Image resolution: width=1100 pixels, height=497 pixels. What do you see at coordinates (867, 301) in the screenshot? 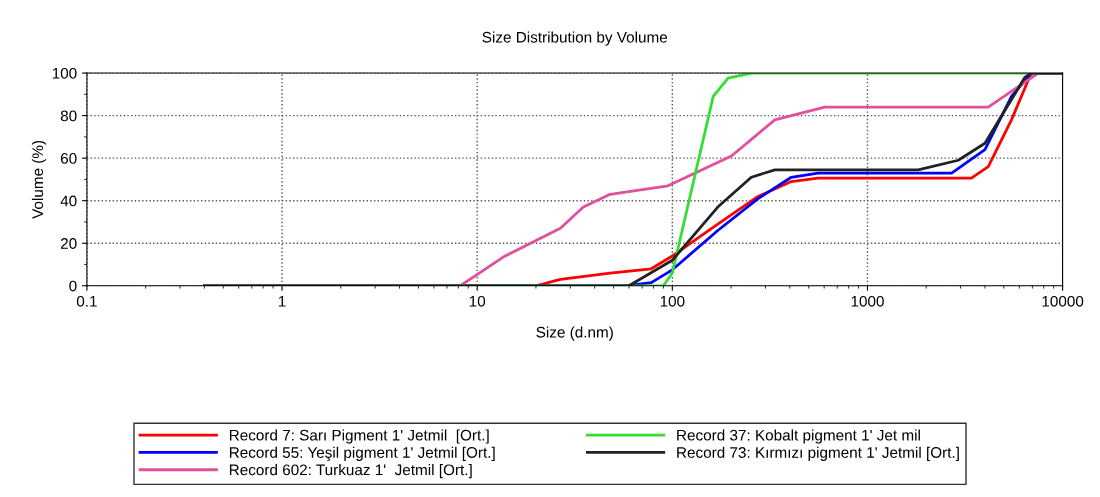
I see `x-tick-label: 1000` at bounding box center [867, 301].